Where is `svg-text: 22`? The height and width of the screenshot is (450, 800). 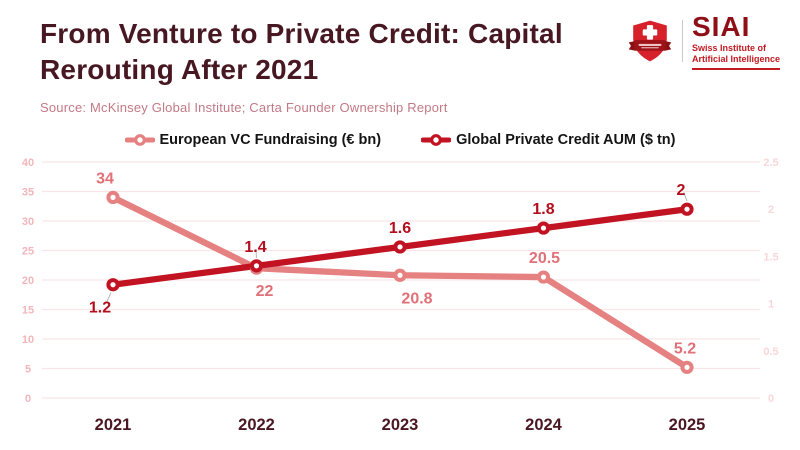
svg-text: 22 is located at coordinates (265, 291).